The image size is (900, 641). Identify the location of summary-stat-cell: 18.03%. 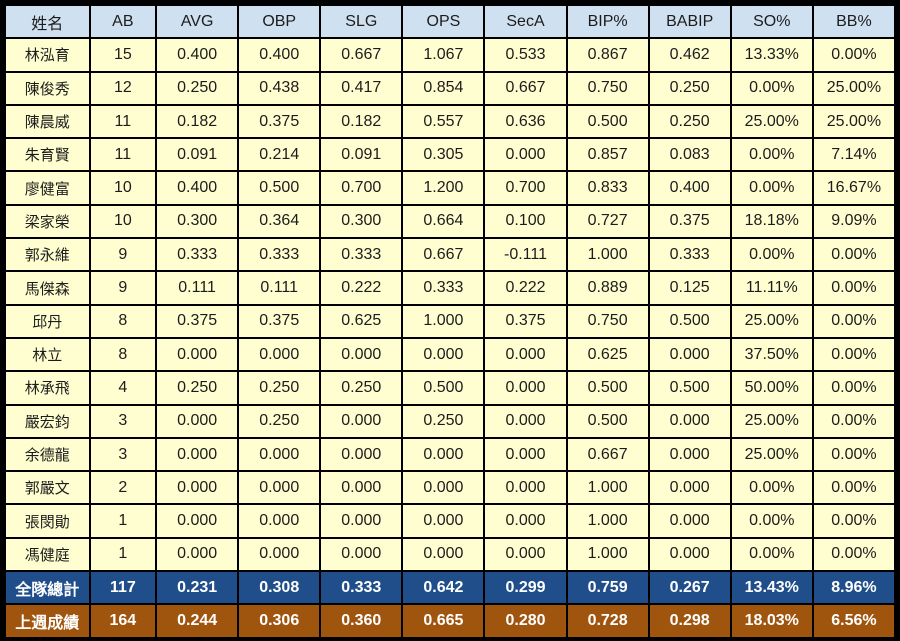
(771, 621).